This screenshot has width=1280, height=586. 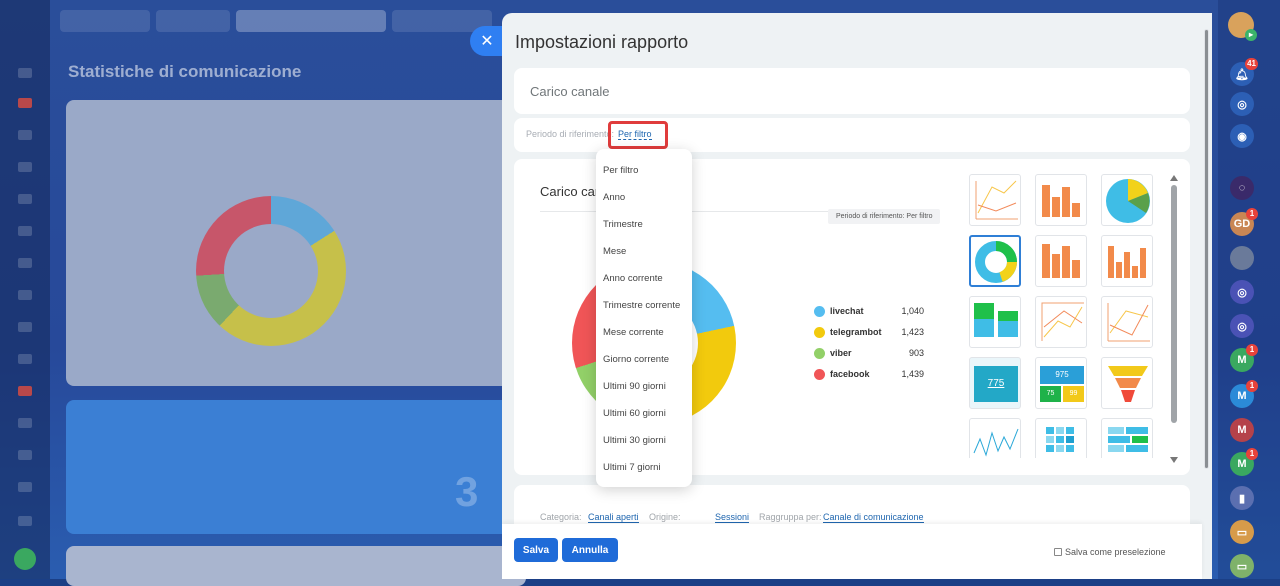 I want to click on close-panel-button: ✕, so click(x=487, y=41).